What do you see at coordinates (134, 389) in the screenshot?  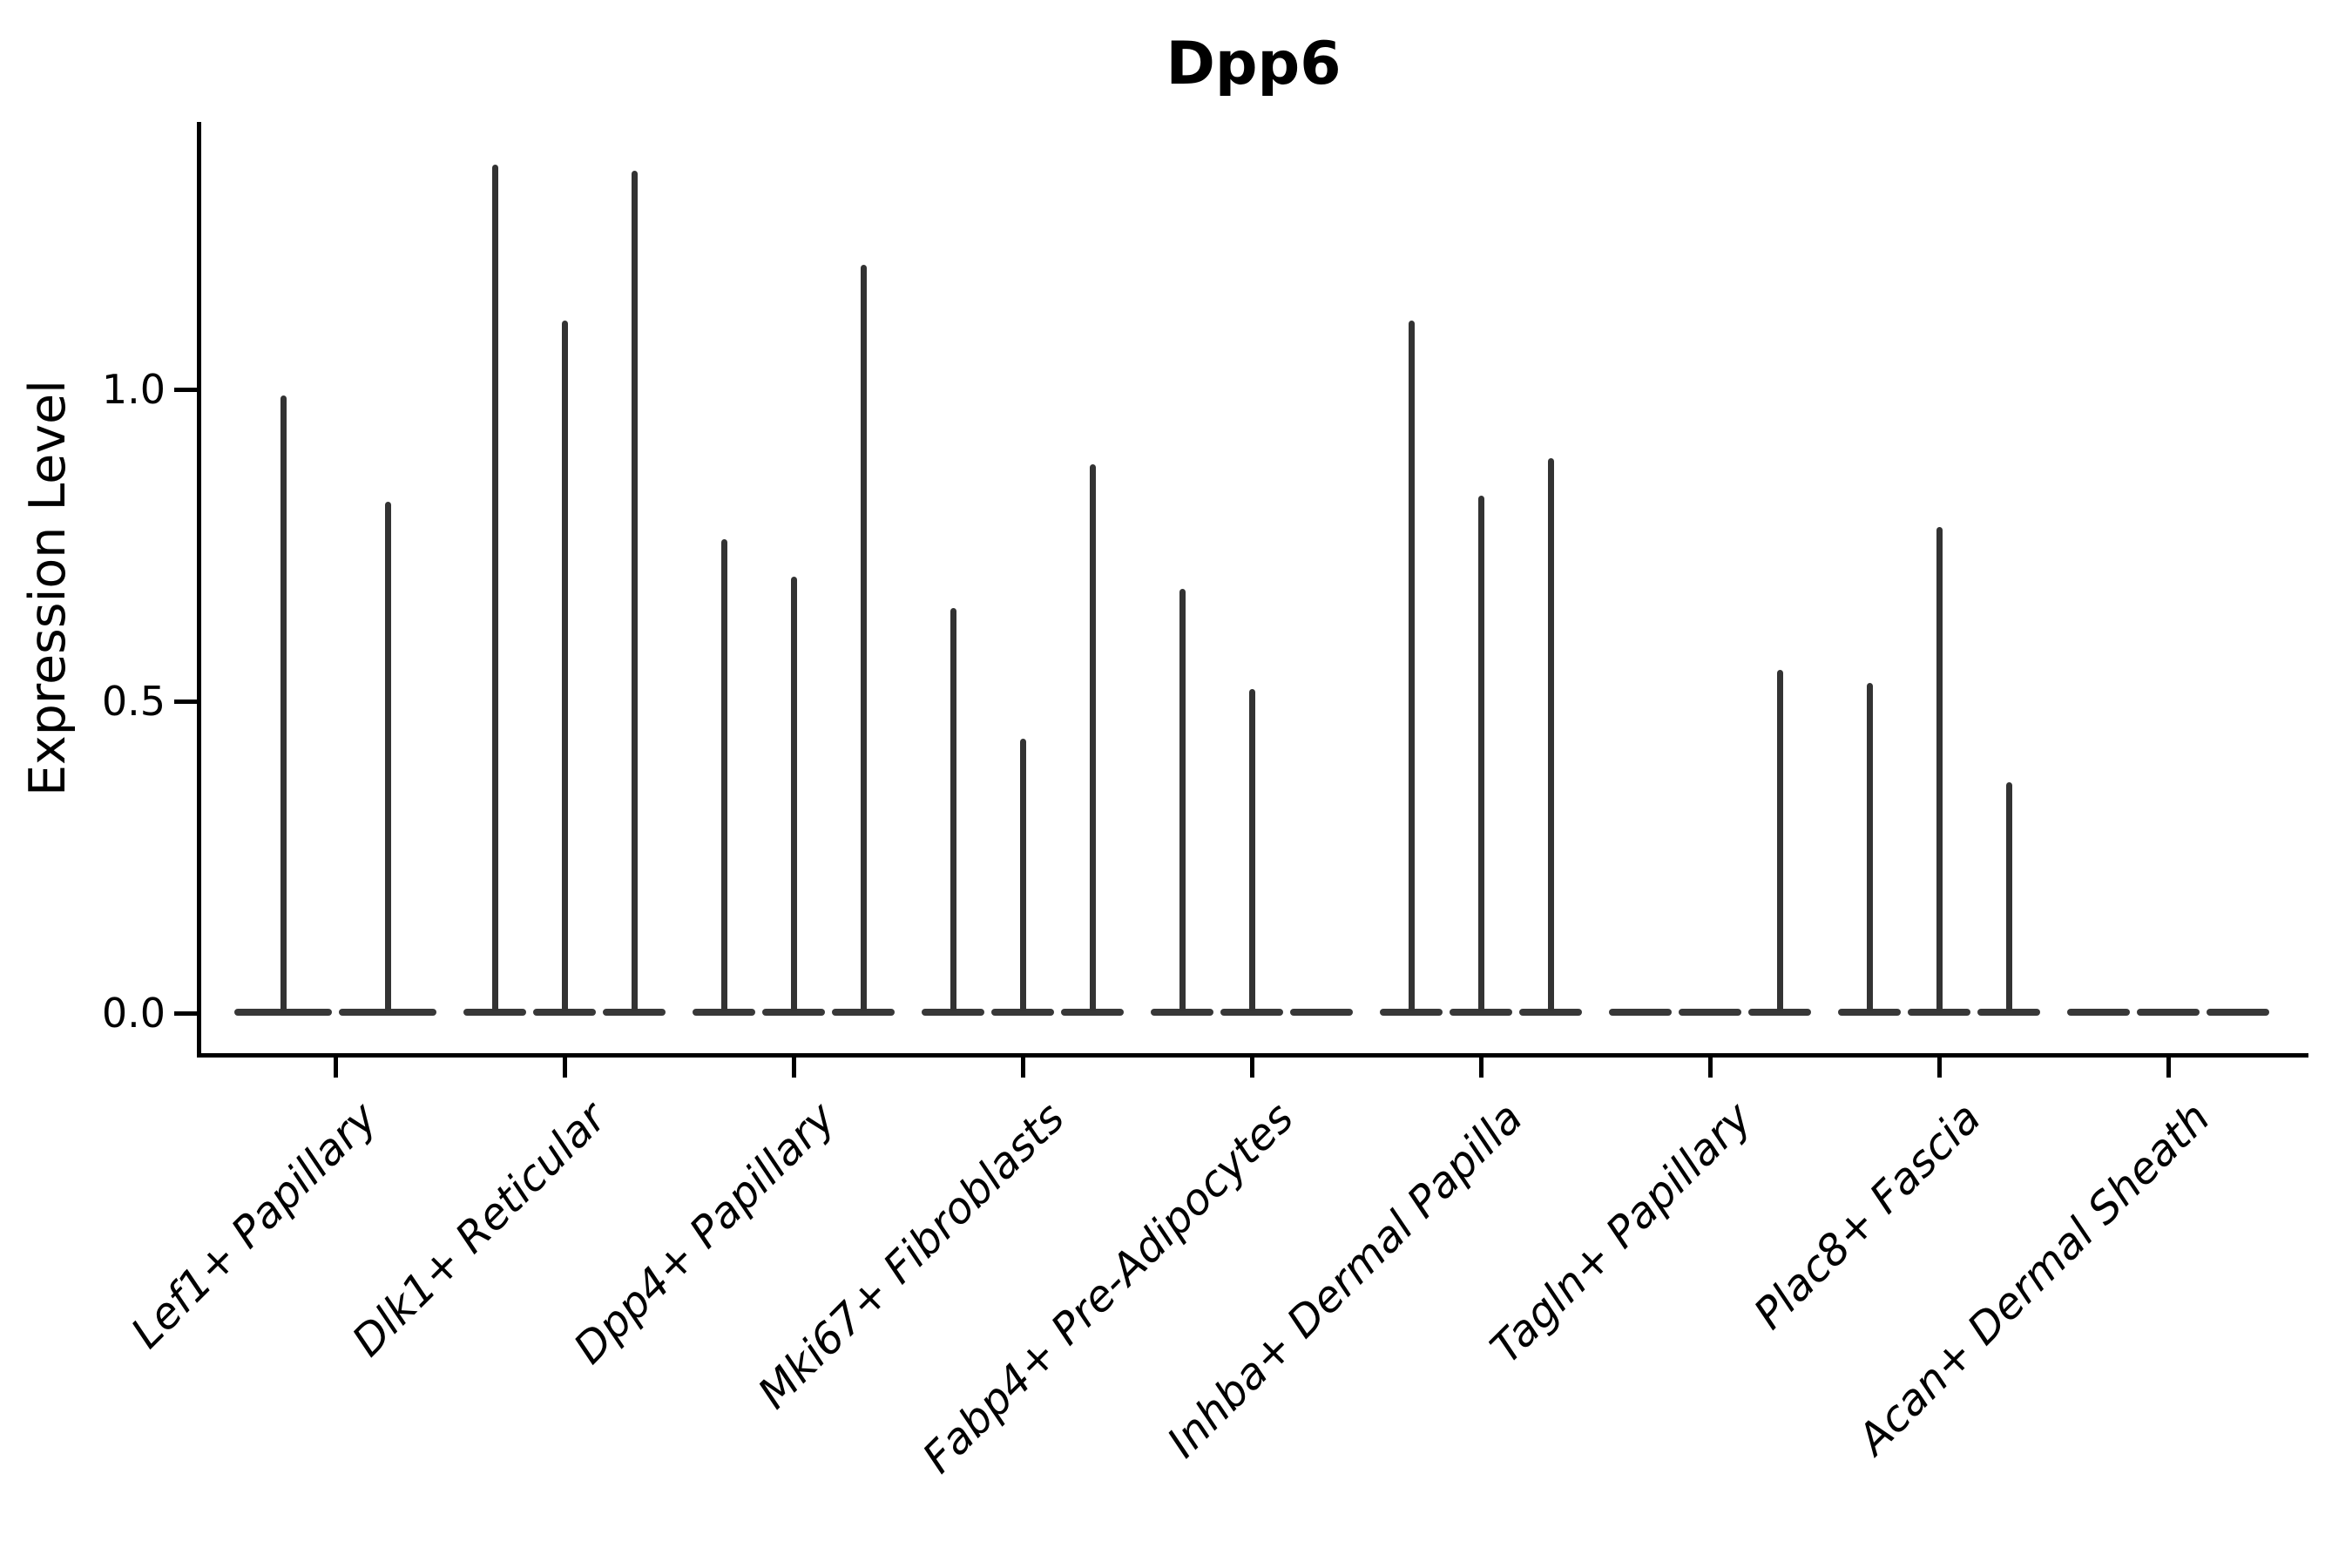 I see `y-tick-label: 1.0` at bounding box center [134, 389].